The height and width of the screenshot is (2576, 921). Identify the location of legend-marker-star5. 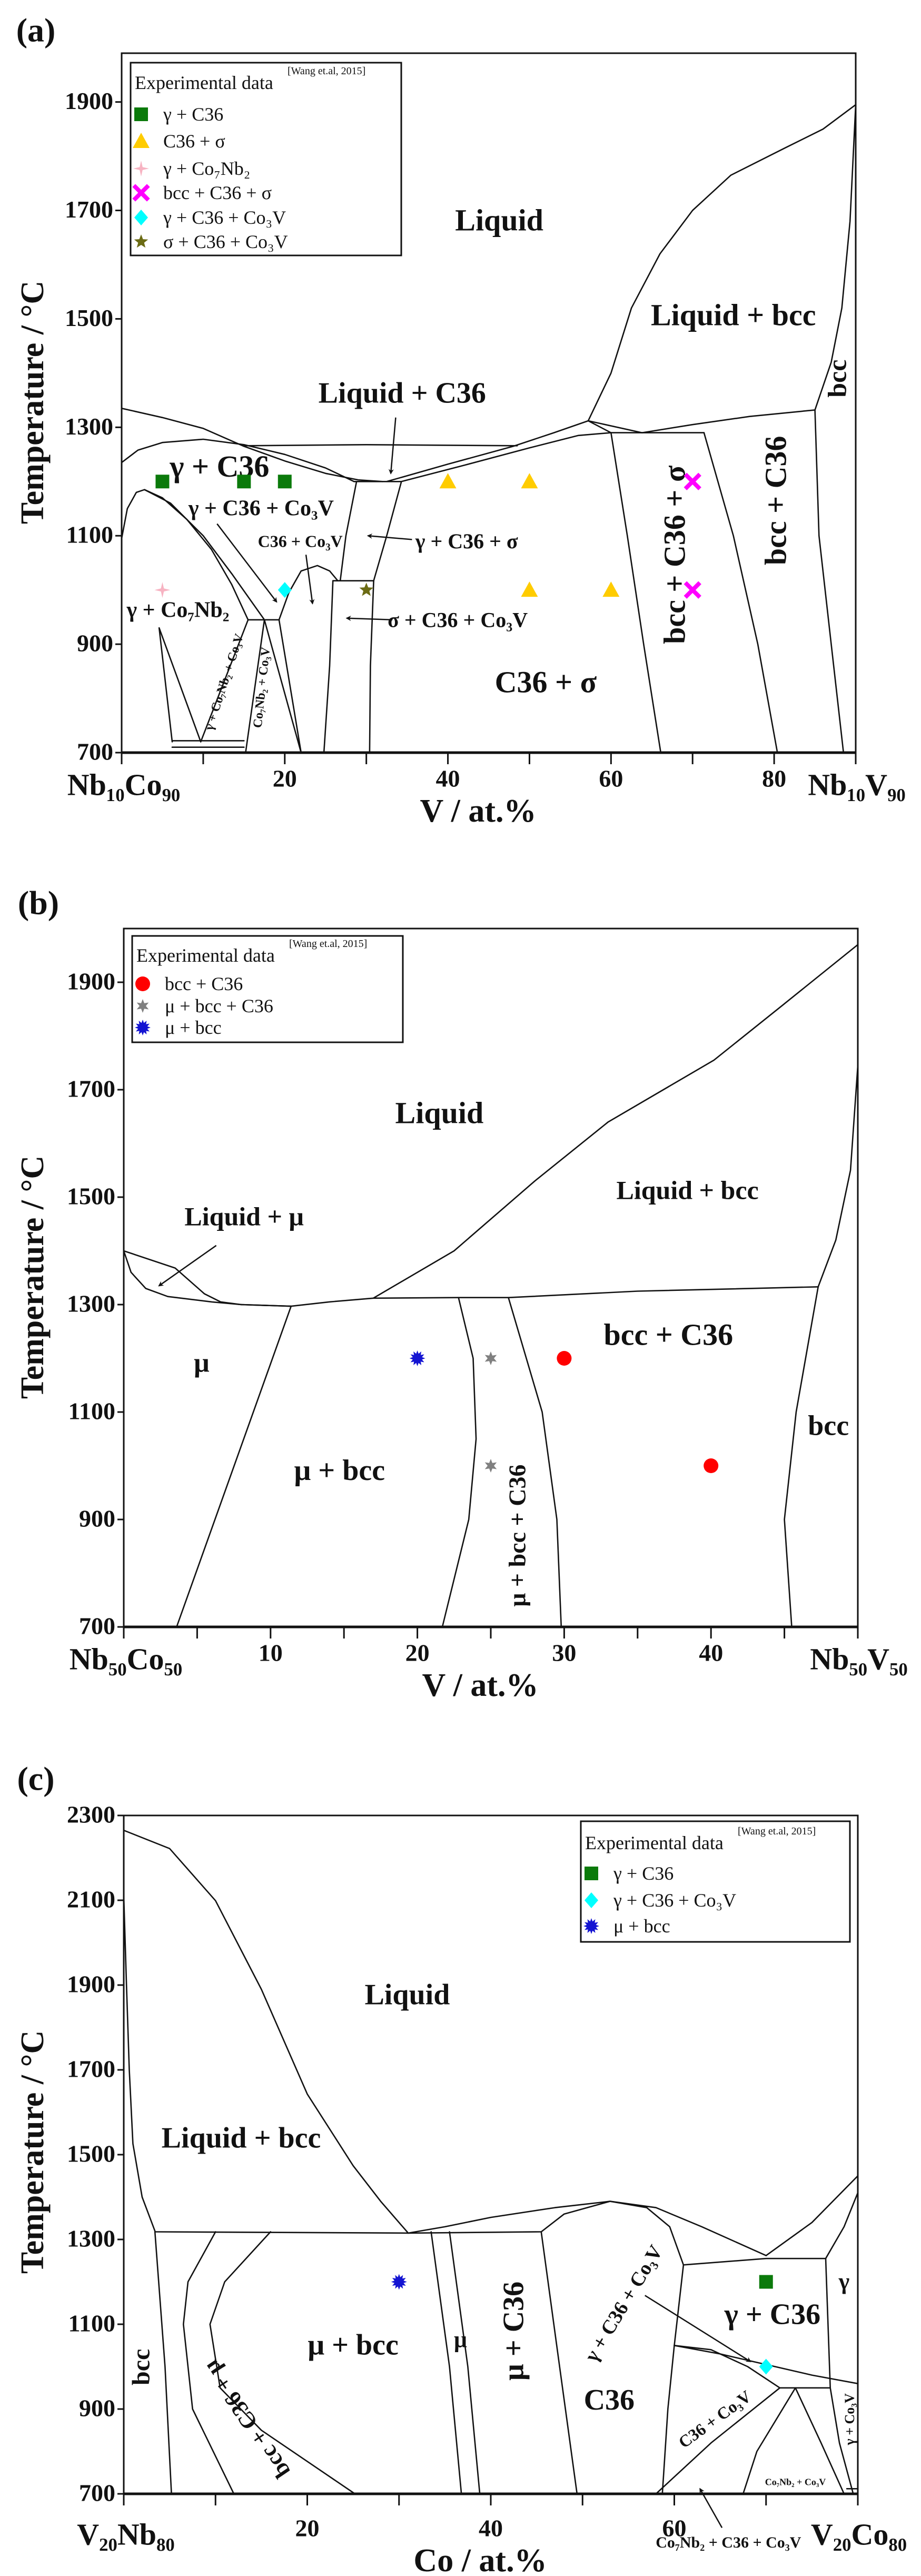
(141, 241).